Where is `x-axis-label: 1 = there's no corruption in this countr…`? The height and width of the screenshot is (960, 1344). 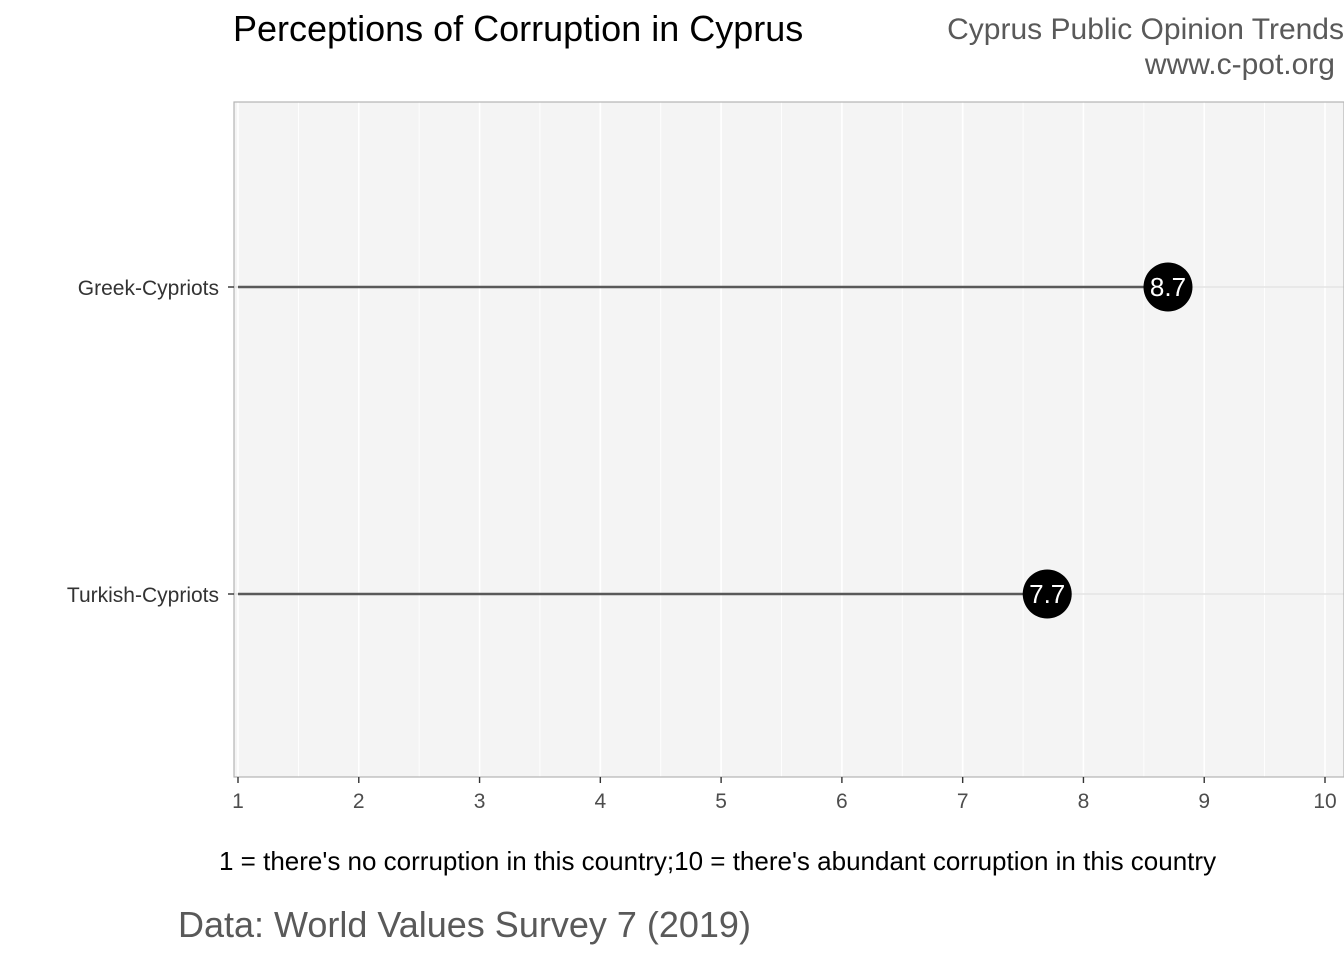 x-axis-label: 1 = there's no corruption in this countr… is located at coordinates (718, 861).